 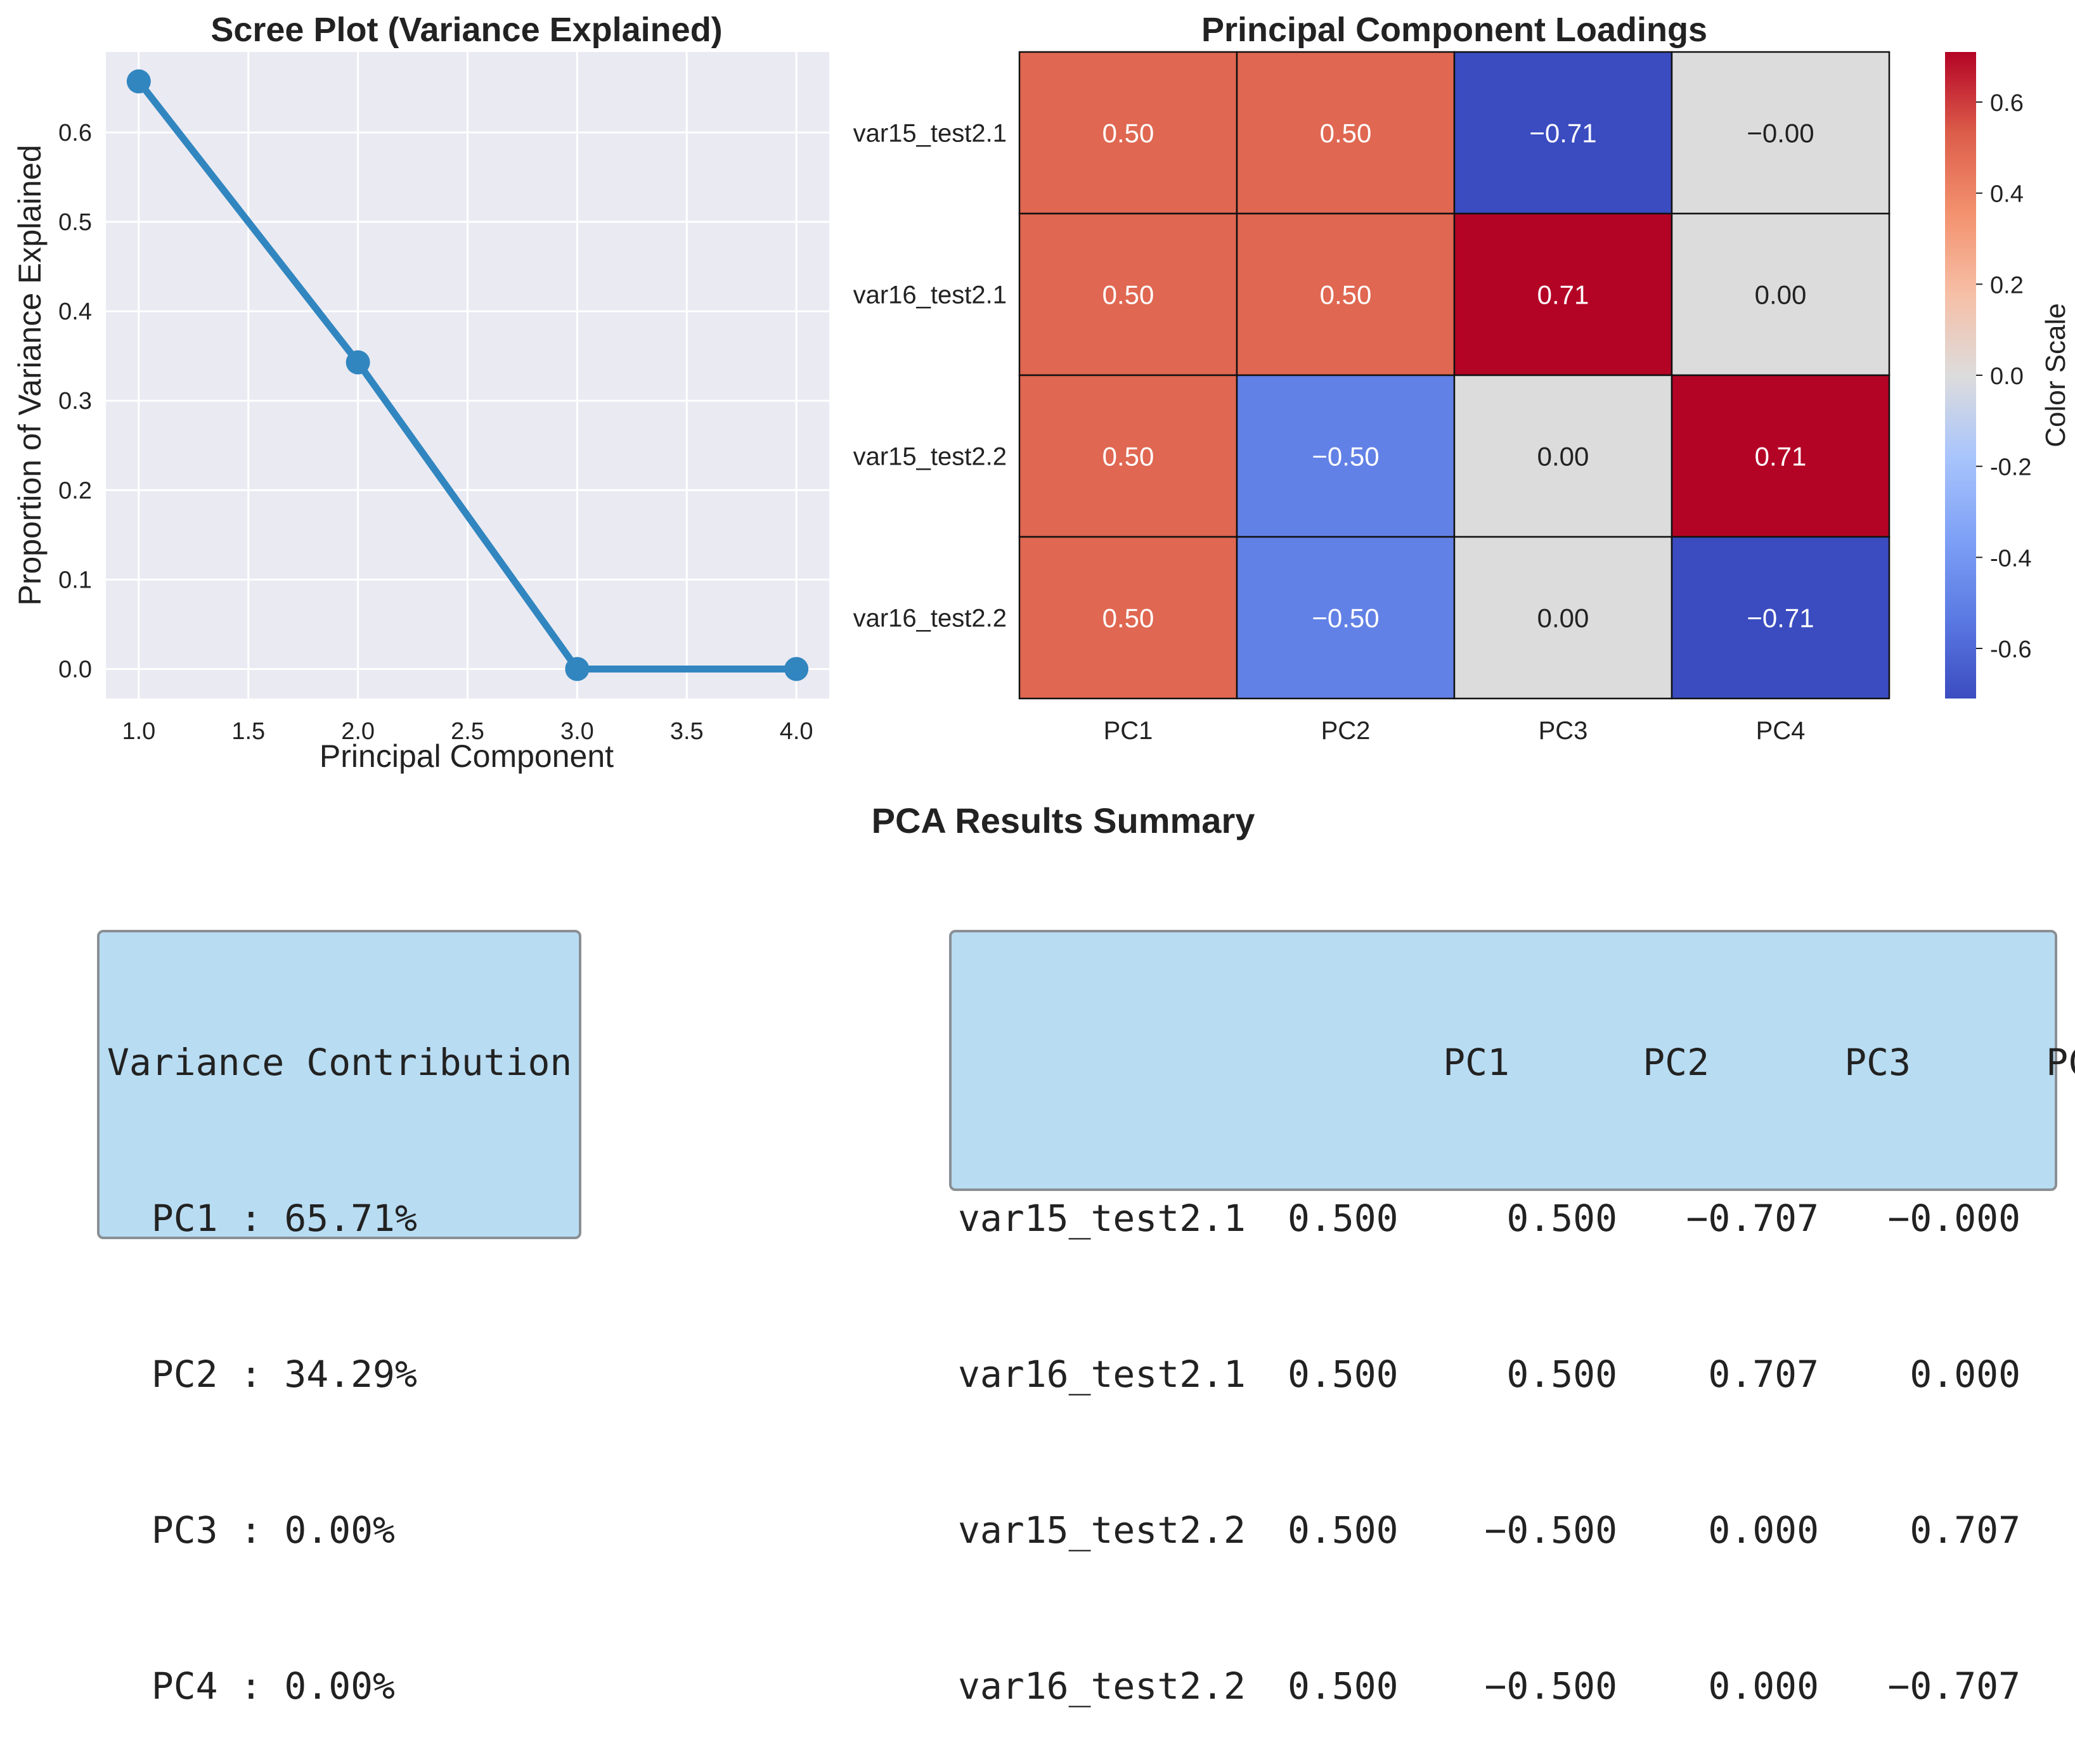 I want to click on colorbar-tick-label: 0.0, so click(x=2007, y=377).